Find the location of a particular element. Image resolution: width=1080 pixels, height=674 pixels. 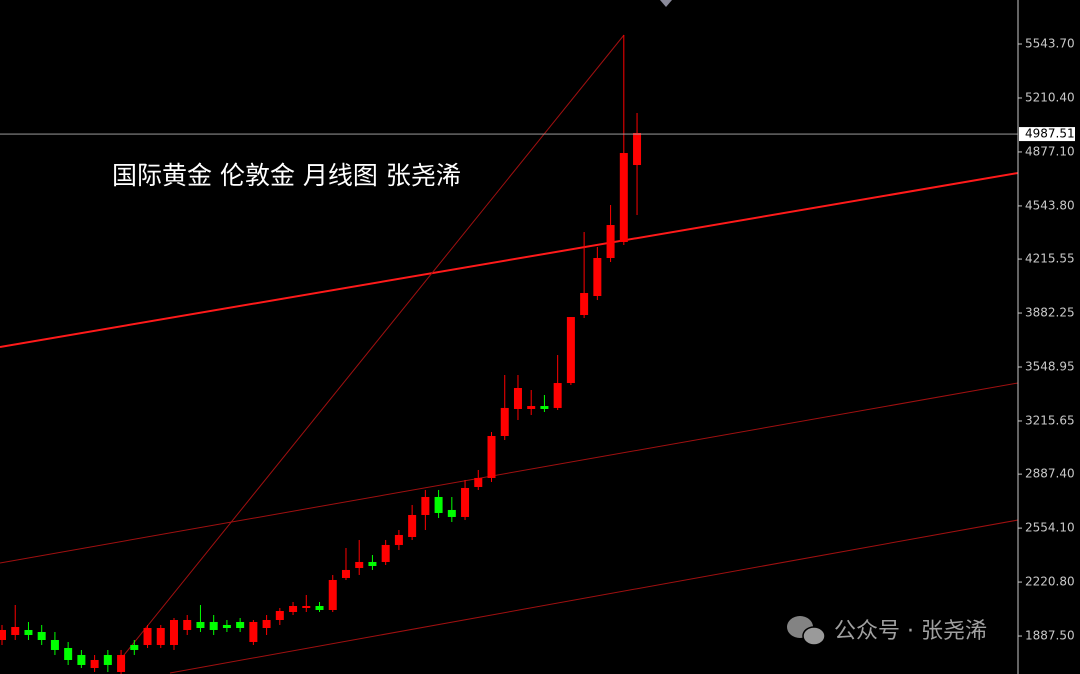

y-tick-label: 5210.40 is located at coordinates (1050, 97).